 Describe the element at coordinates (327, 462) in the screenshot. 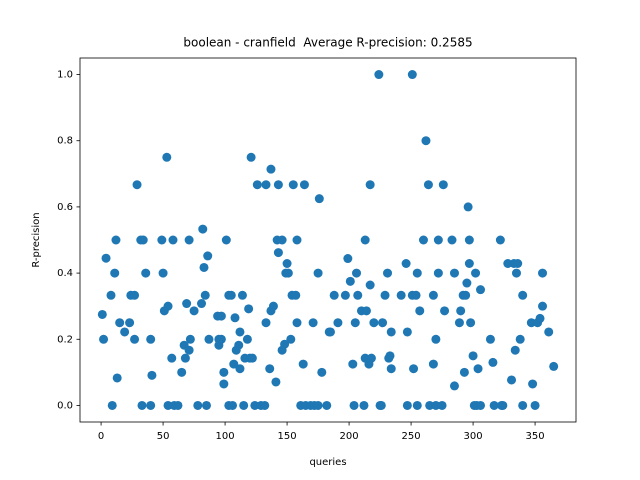

I see `x-axis-label: queries` at that location.